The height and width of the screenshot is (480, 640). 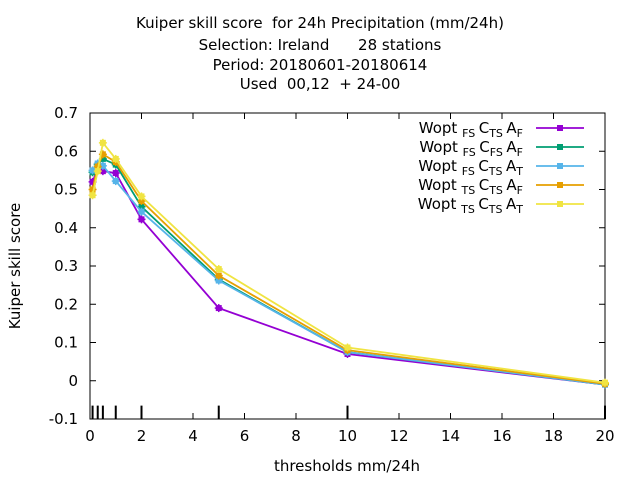 What do you see at coordinates (193, 436) in the screenshot?
I see `x-tick-label: 4` at bounding box center [193, 436].